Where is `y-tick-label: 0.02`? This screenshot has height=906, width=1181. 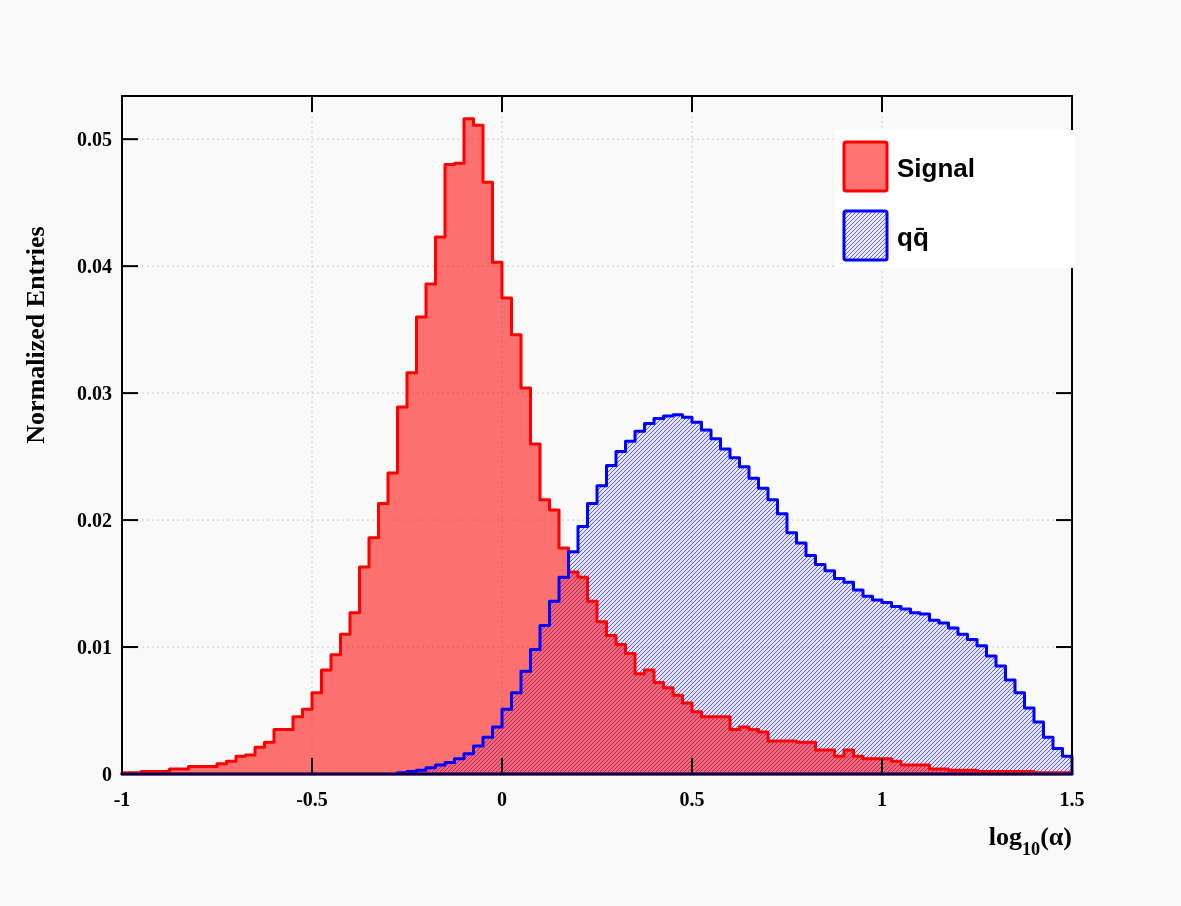 y-tick-label: 0.02 is located at coordinates (94, 520).